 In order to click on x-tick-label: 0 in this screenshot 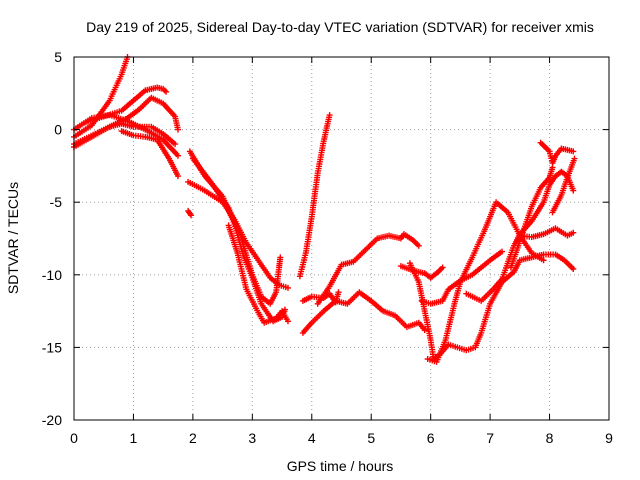, I will do `click(74, 438)`.